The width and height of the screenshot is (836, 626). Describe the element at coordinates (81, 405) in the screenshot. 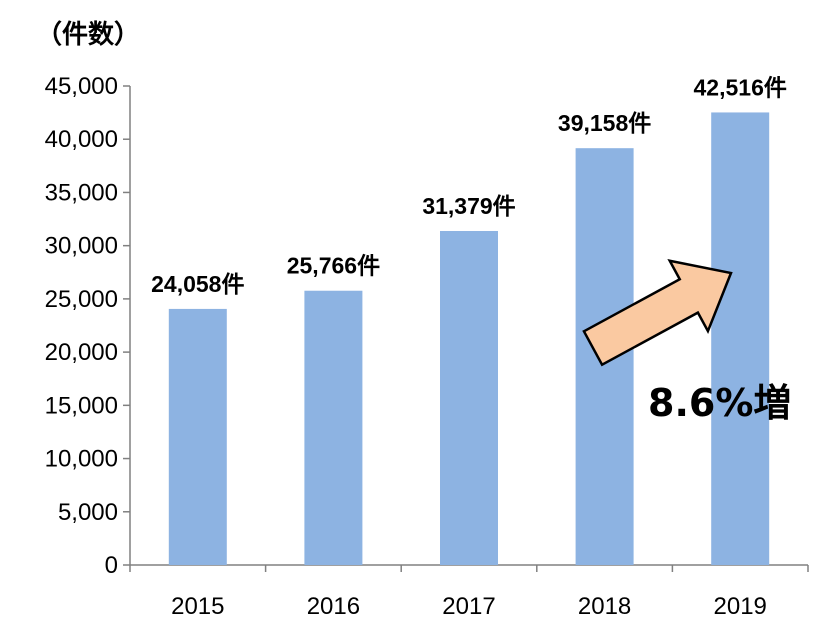

I see `y-tick-label: 15,000` at that location.